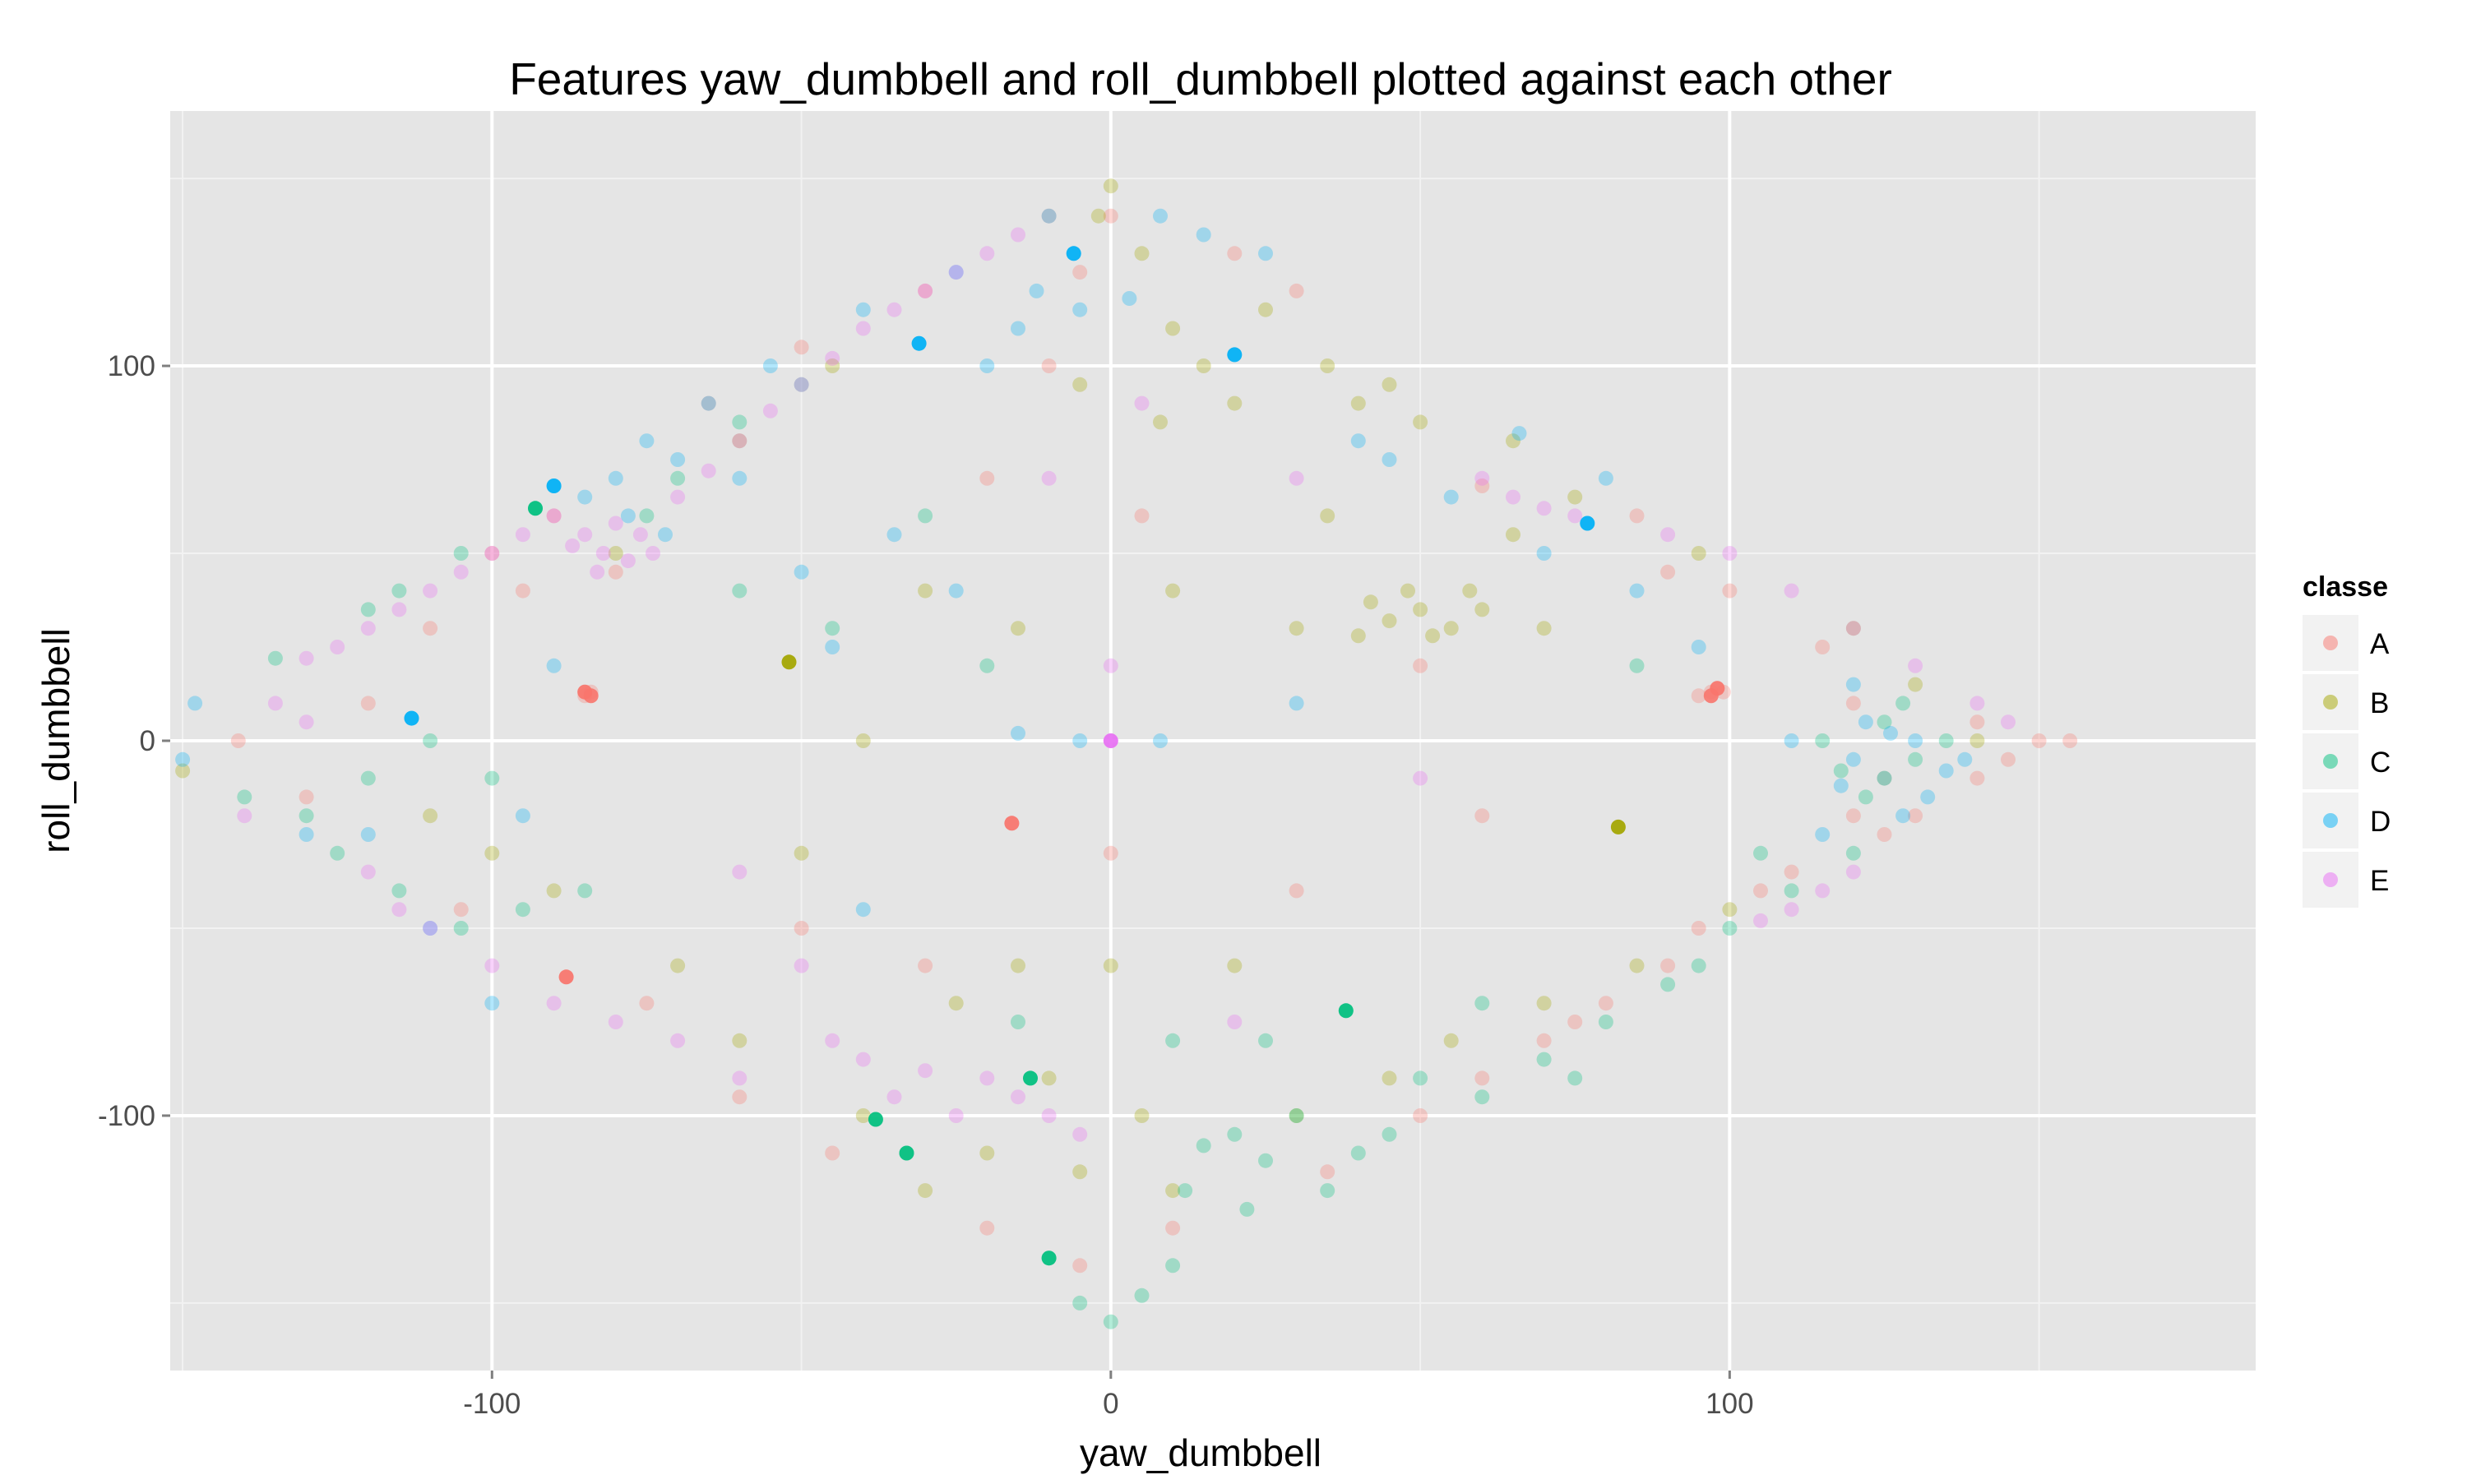 The width and height of the screenshot is (2467, 1484). What do you see at coordinates (2330, 821) in the screenshot?
I see `legend-symbol-d` at bounding box center [2330, 821].